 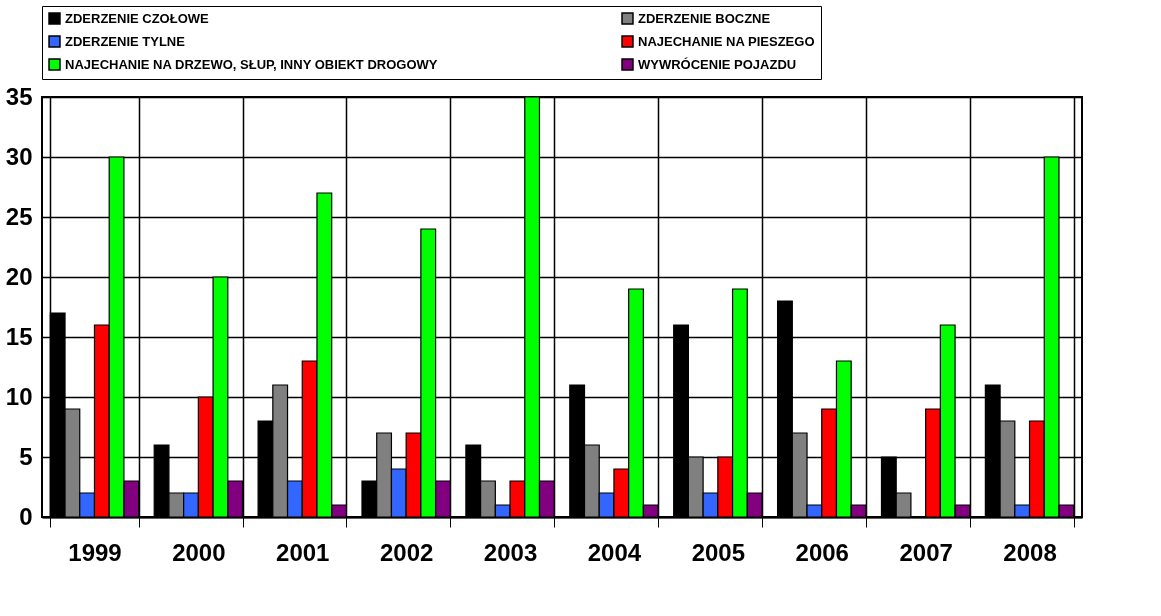 I want to click on legend-label: WYWRÓCENIE POJAZDU, so click(x=717, y=64).